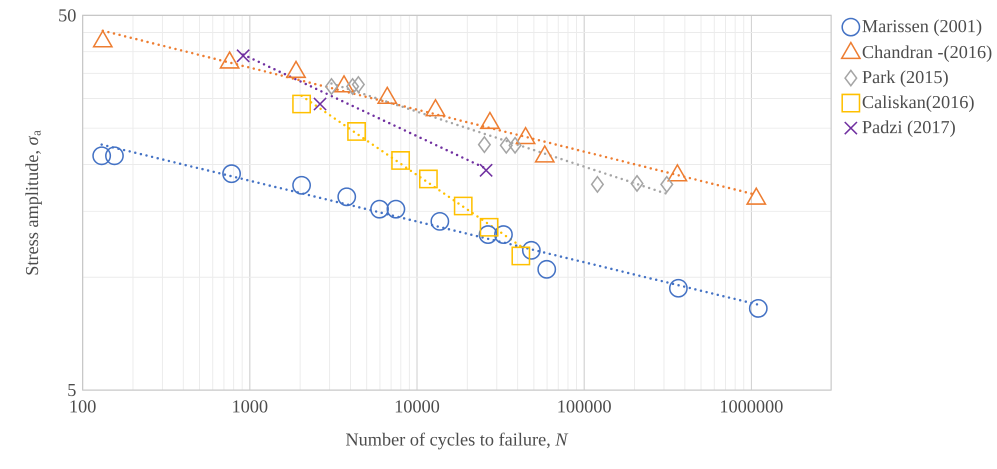 Image resolution: width=997 pixels, height=469 pixels. What do you see at coordinates (927, 53) in the screenshot?
I see `legend-label: Chandran -(2016)` at bounding box center [927, 53].